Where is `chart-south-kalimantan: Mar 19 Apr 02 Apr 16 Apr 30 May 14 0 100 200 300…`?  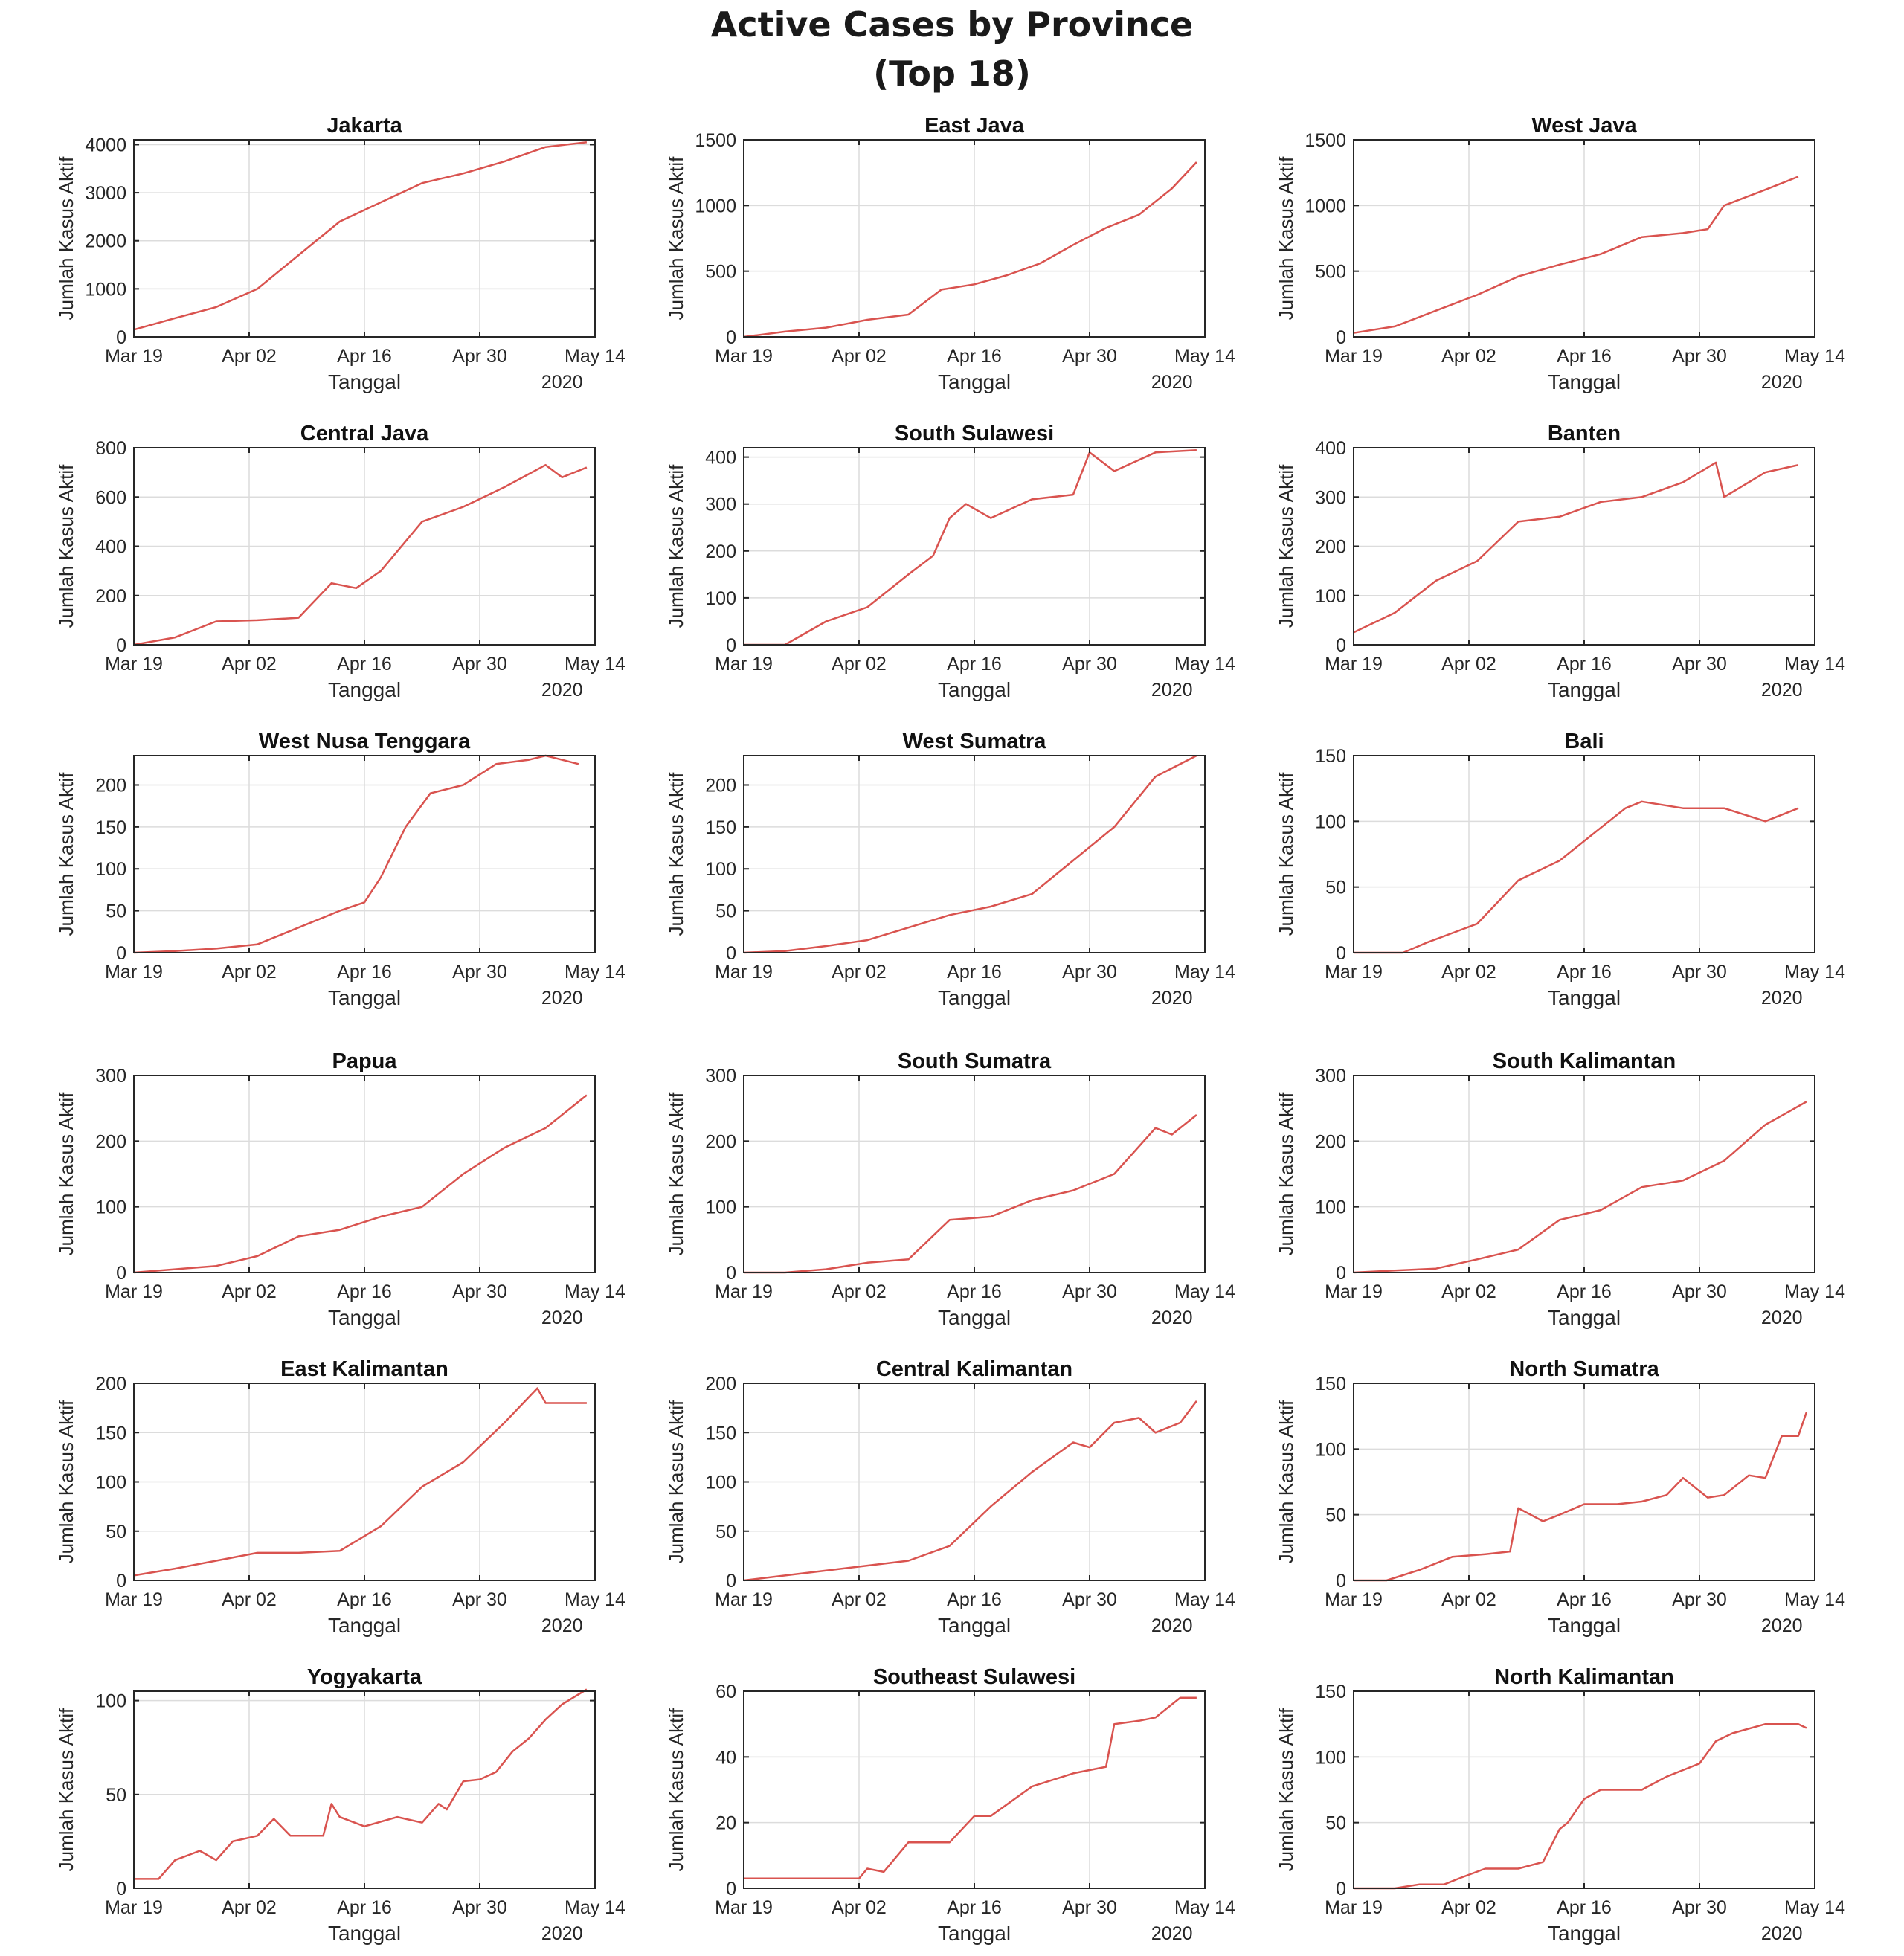 chart-south-kalimantan: Mar 19 Apr 02 Apr 16 Apr 30 May 14 0 100 200 300… is located at coordinates (1560, 1189).